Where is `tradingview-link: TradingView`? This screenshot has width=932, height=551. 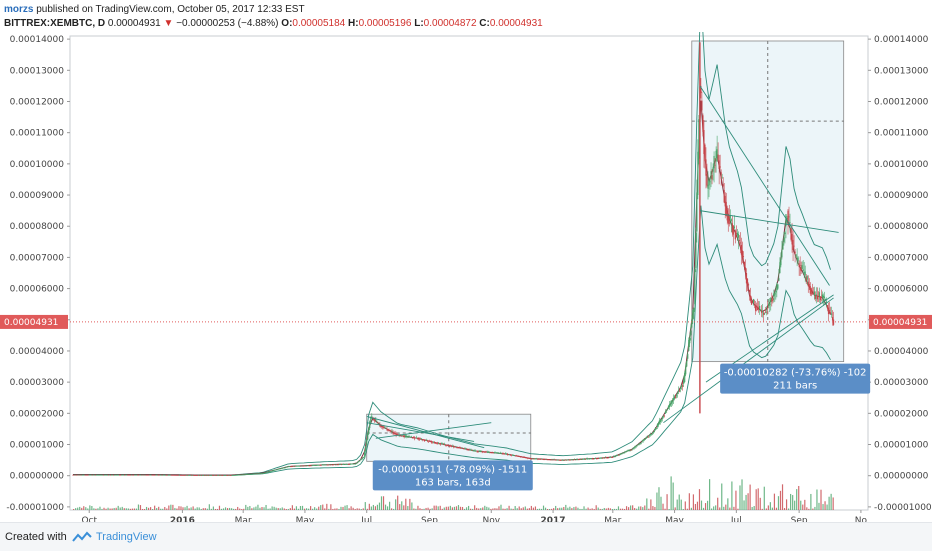 tradingview-link: TradingView is located at coordinates (126, 537).